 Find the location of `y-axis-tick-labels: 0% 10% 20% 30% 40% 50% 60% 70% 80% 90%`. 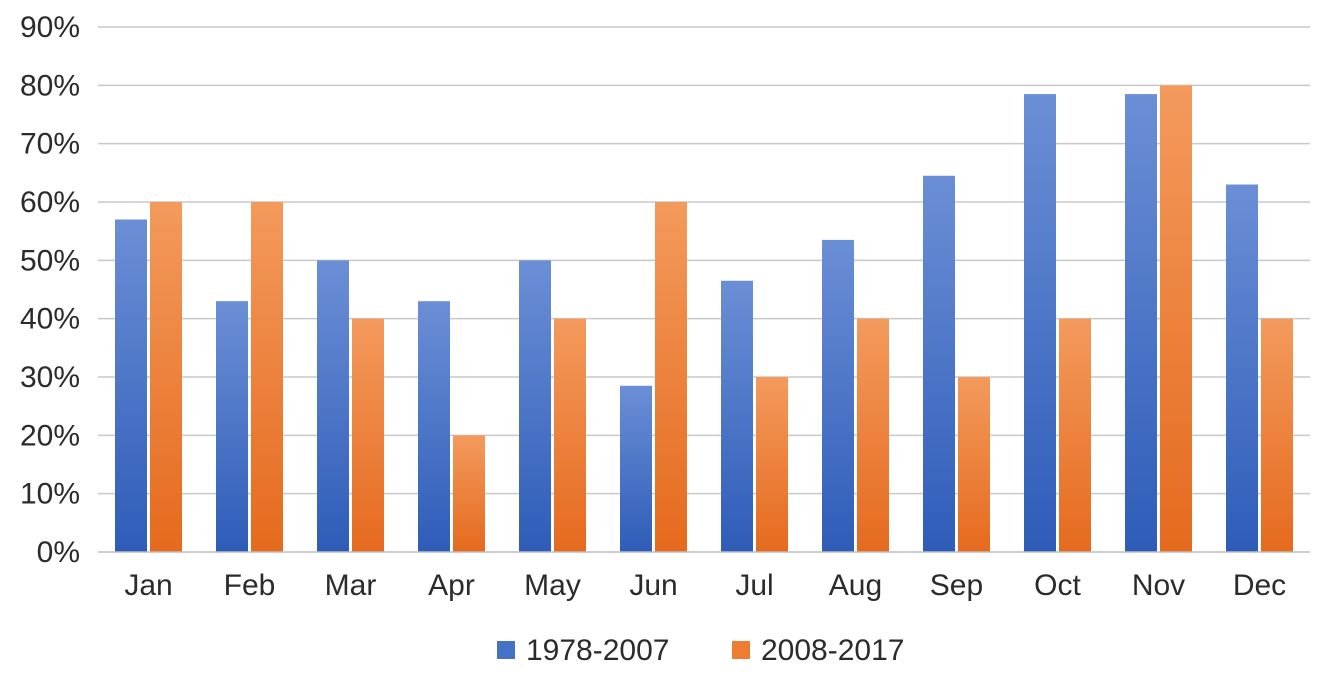

y-axis-tick-labels: 0% 10% 20% 30% 40% 50% 60% 70% 80% 90% is located at coordinates (50, 290).